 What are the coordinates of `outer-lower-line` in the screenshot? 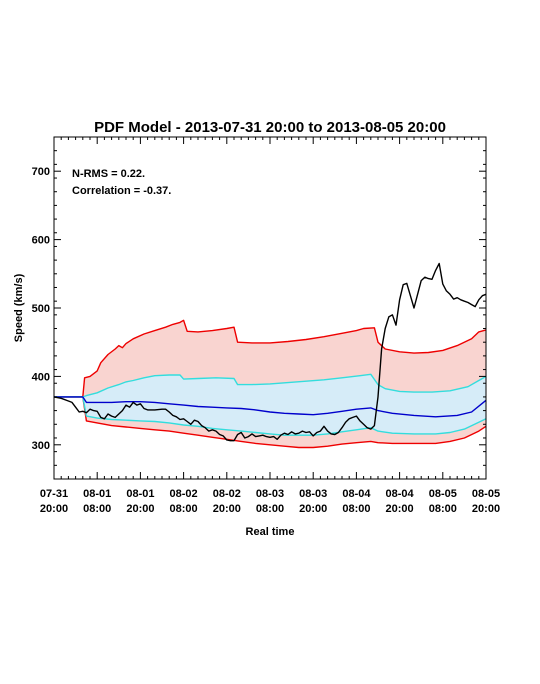 It's located at (270, 422).